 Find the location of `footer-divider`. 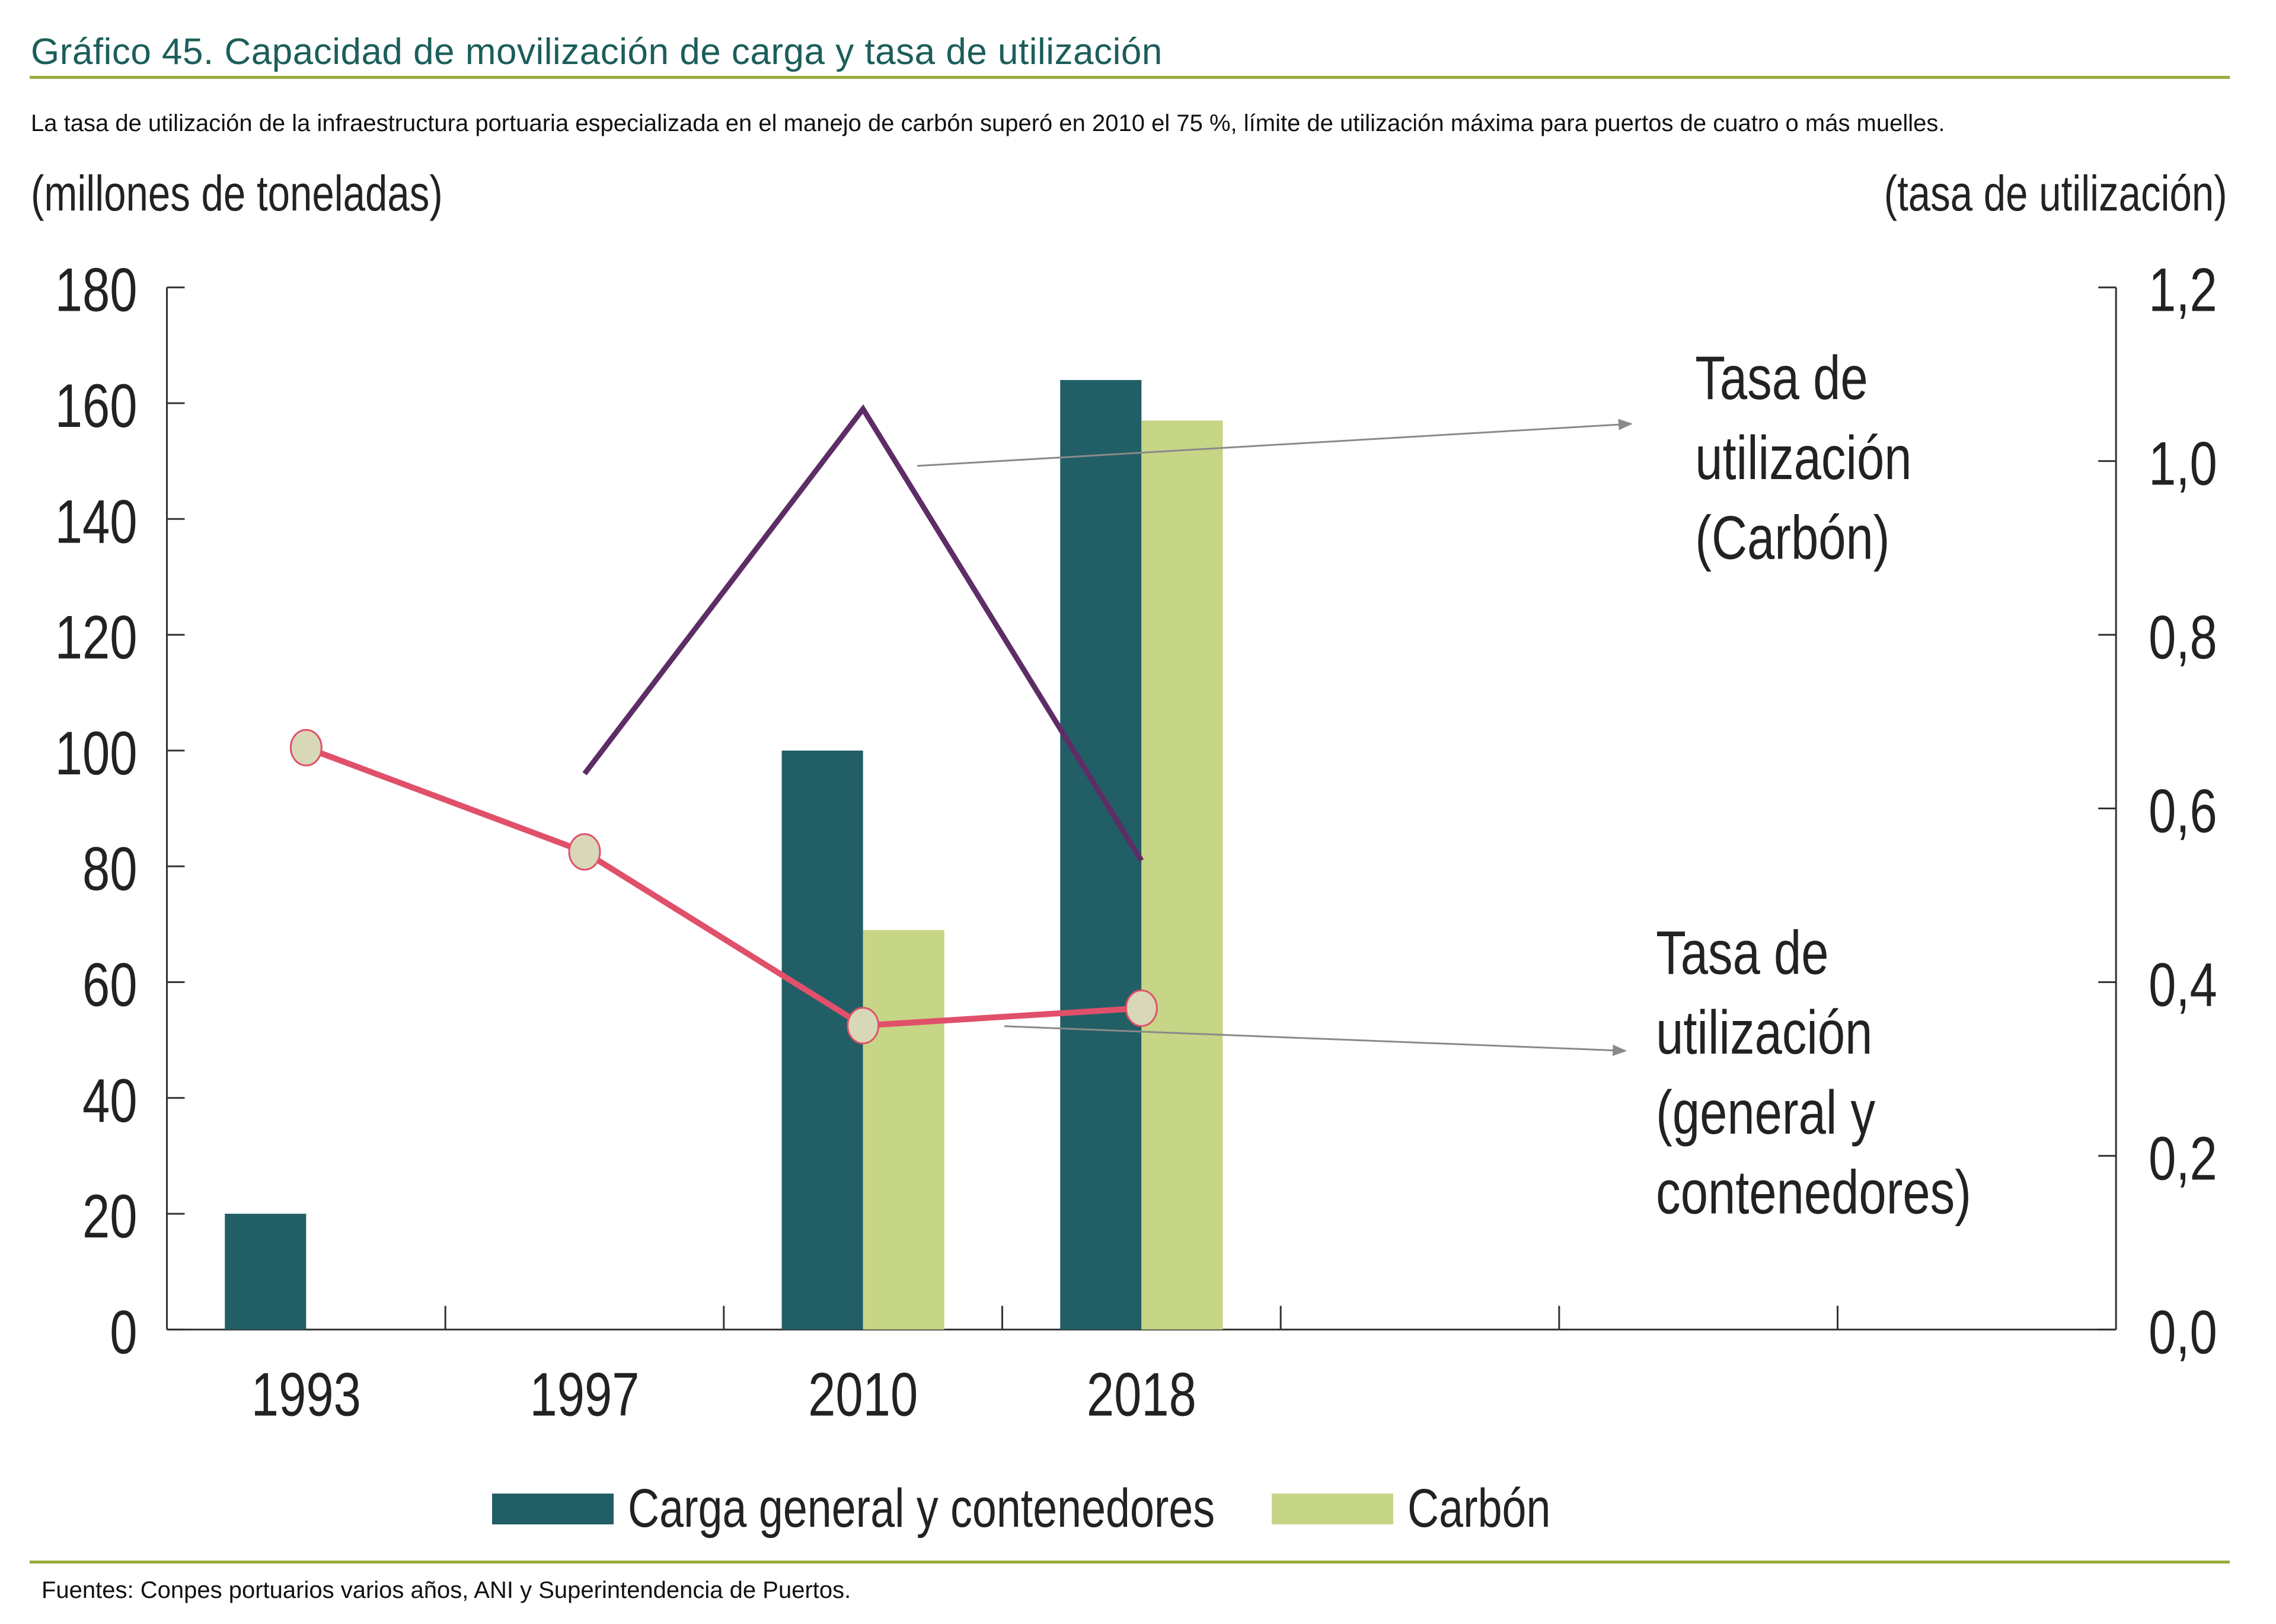

footer-divider is located at coordinates (1130, 1562).